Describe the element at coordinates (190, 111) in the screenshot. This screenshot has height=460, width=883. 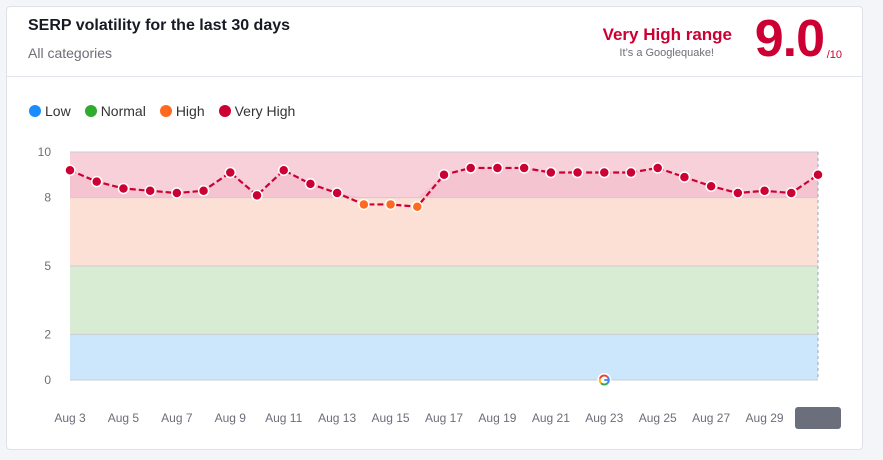
I see `legend-label-high: High` at that location.